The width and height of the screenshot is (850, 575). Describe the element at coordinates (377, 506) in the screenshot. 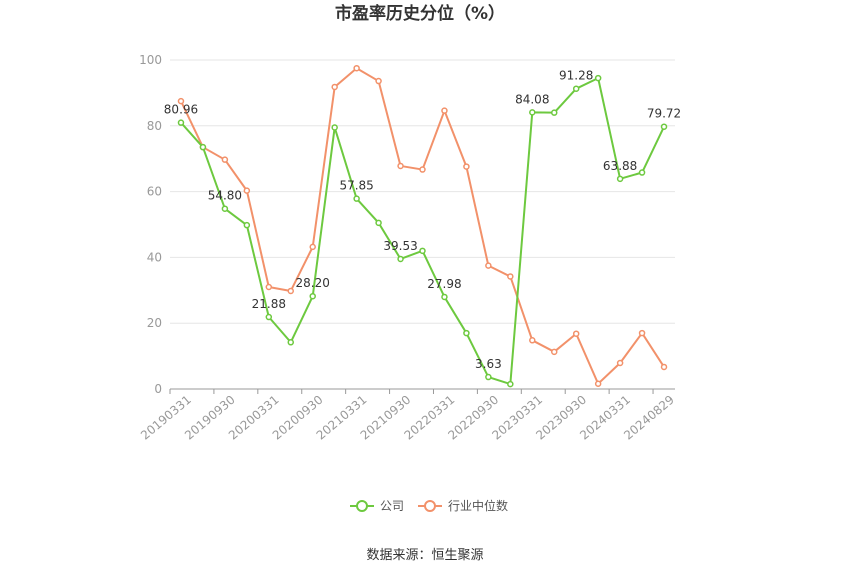

I see `legend-item-0: 公司` at that location.